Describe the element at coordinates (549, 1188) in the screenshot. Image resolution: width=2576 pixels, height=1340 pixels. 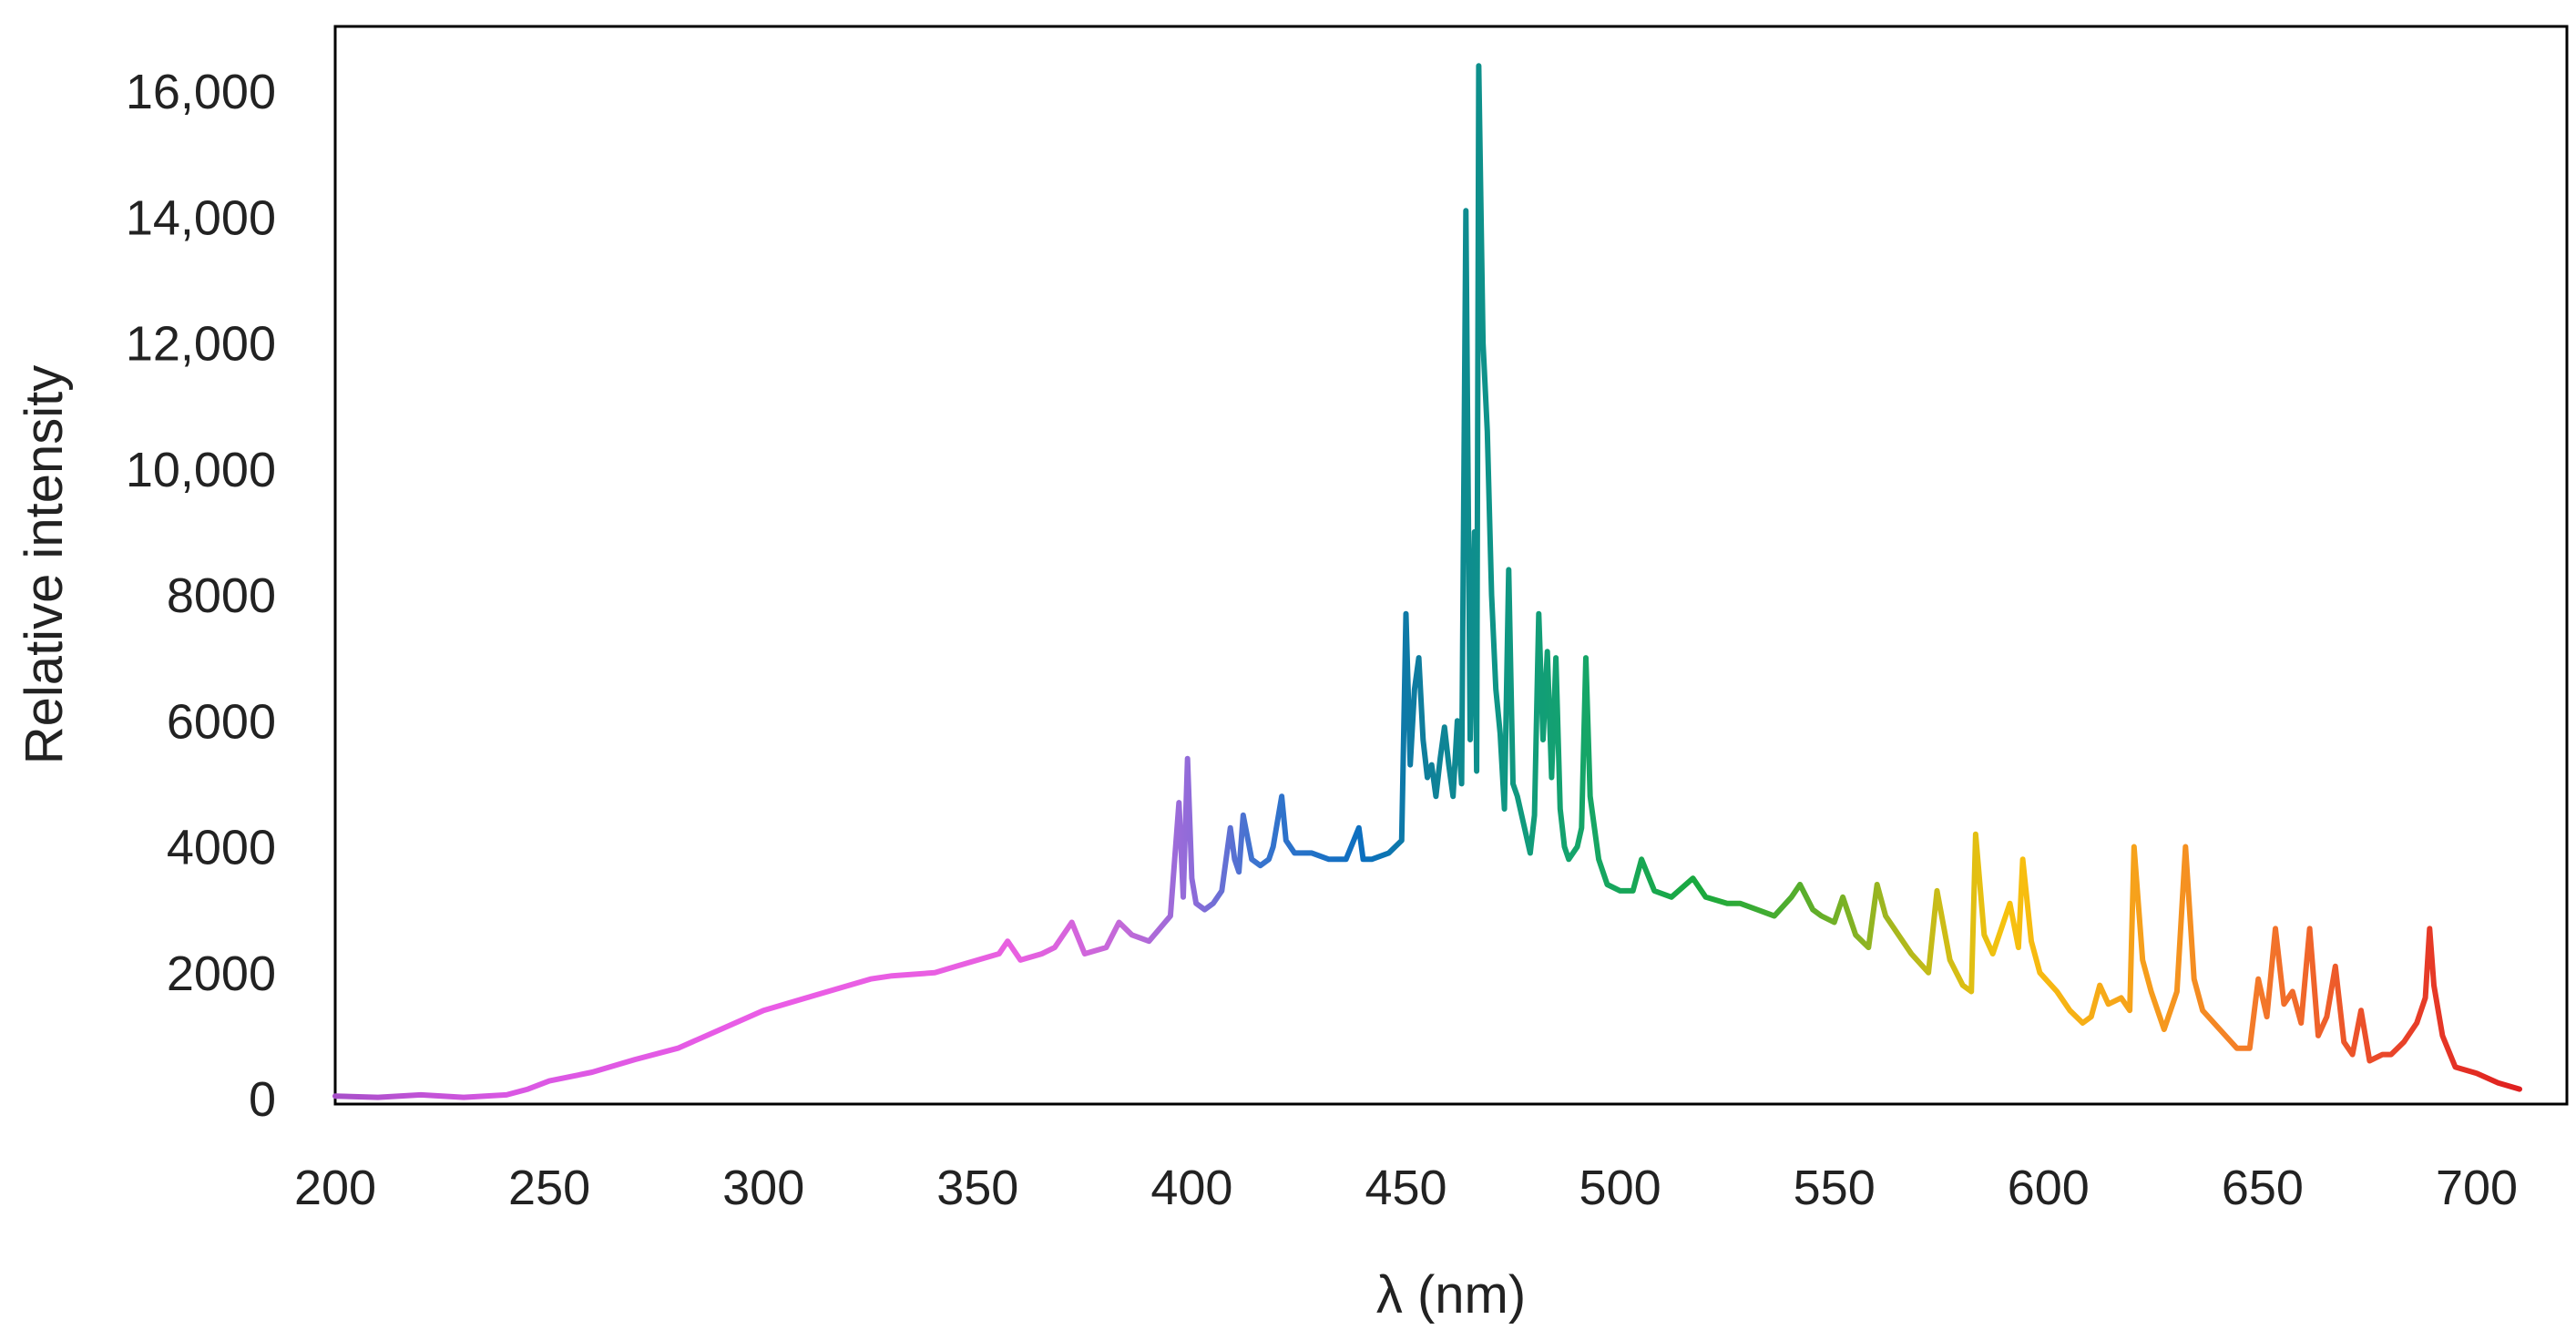
I see `x-tick-label: 250` at that location.